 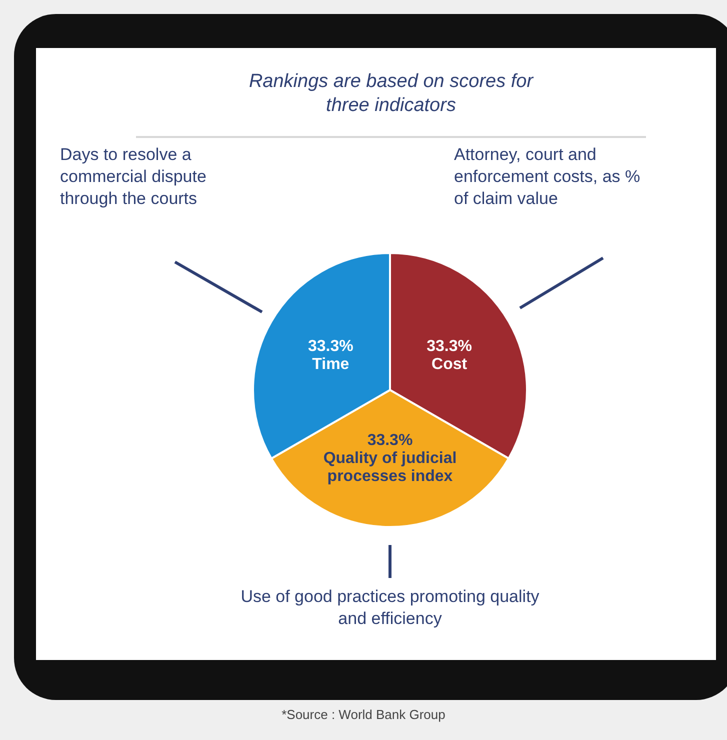 I want to click on slice-label: Time, so click(x=331, y=365).